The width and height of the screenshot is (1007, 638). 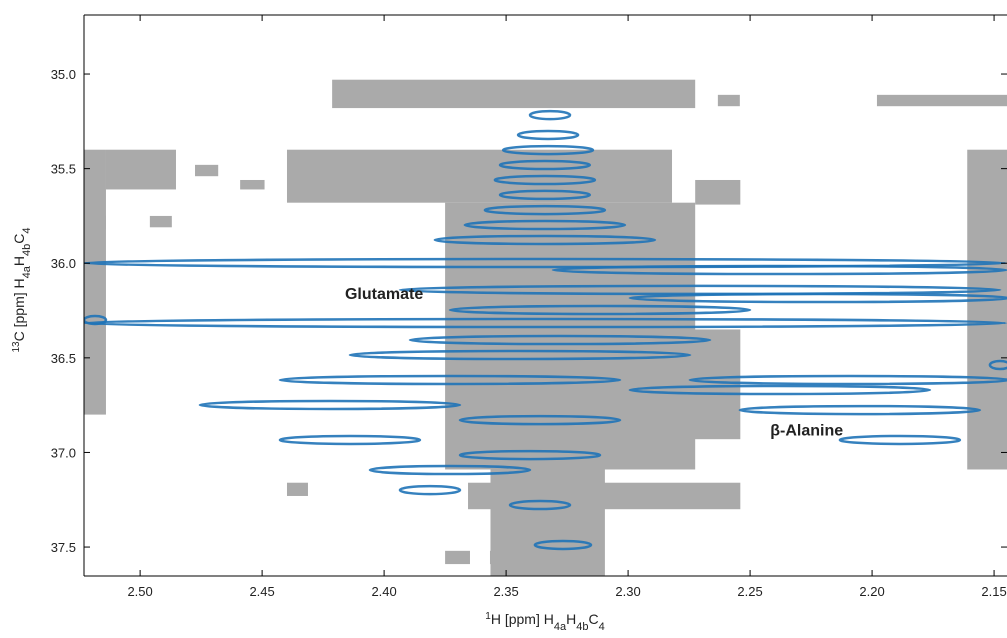 What do you see at coordinates (63, 263) in the screenshot?
I see `y-tick-label: 36.0` at bounding box center [63, 263].